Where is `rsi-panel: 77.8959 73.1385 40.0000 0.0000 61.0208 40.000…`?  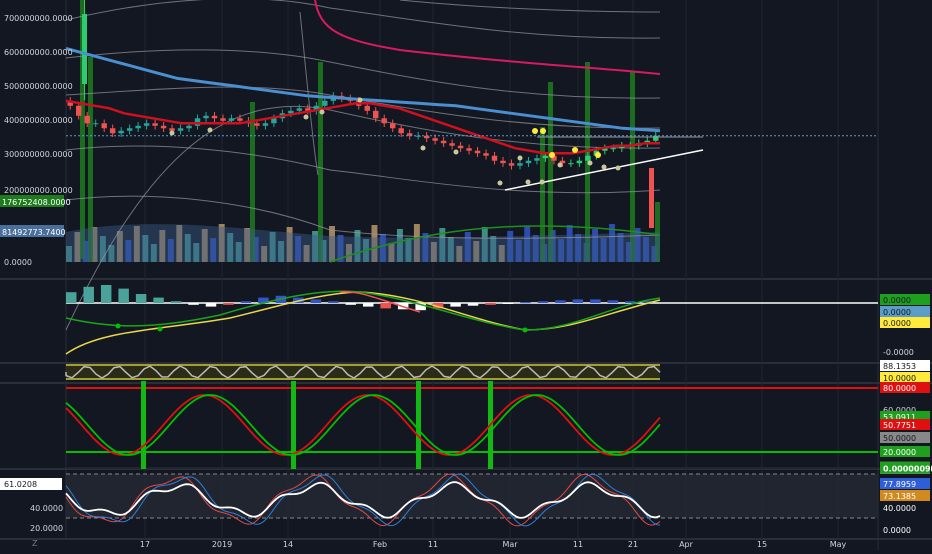
rsi-panel: 77.8959 73.1385 40.0000 0.0000 61.0208 40.000… is located at coordinates (465, 504).